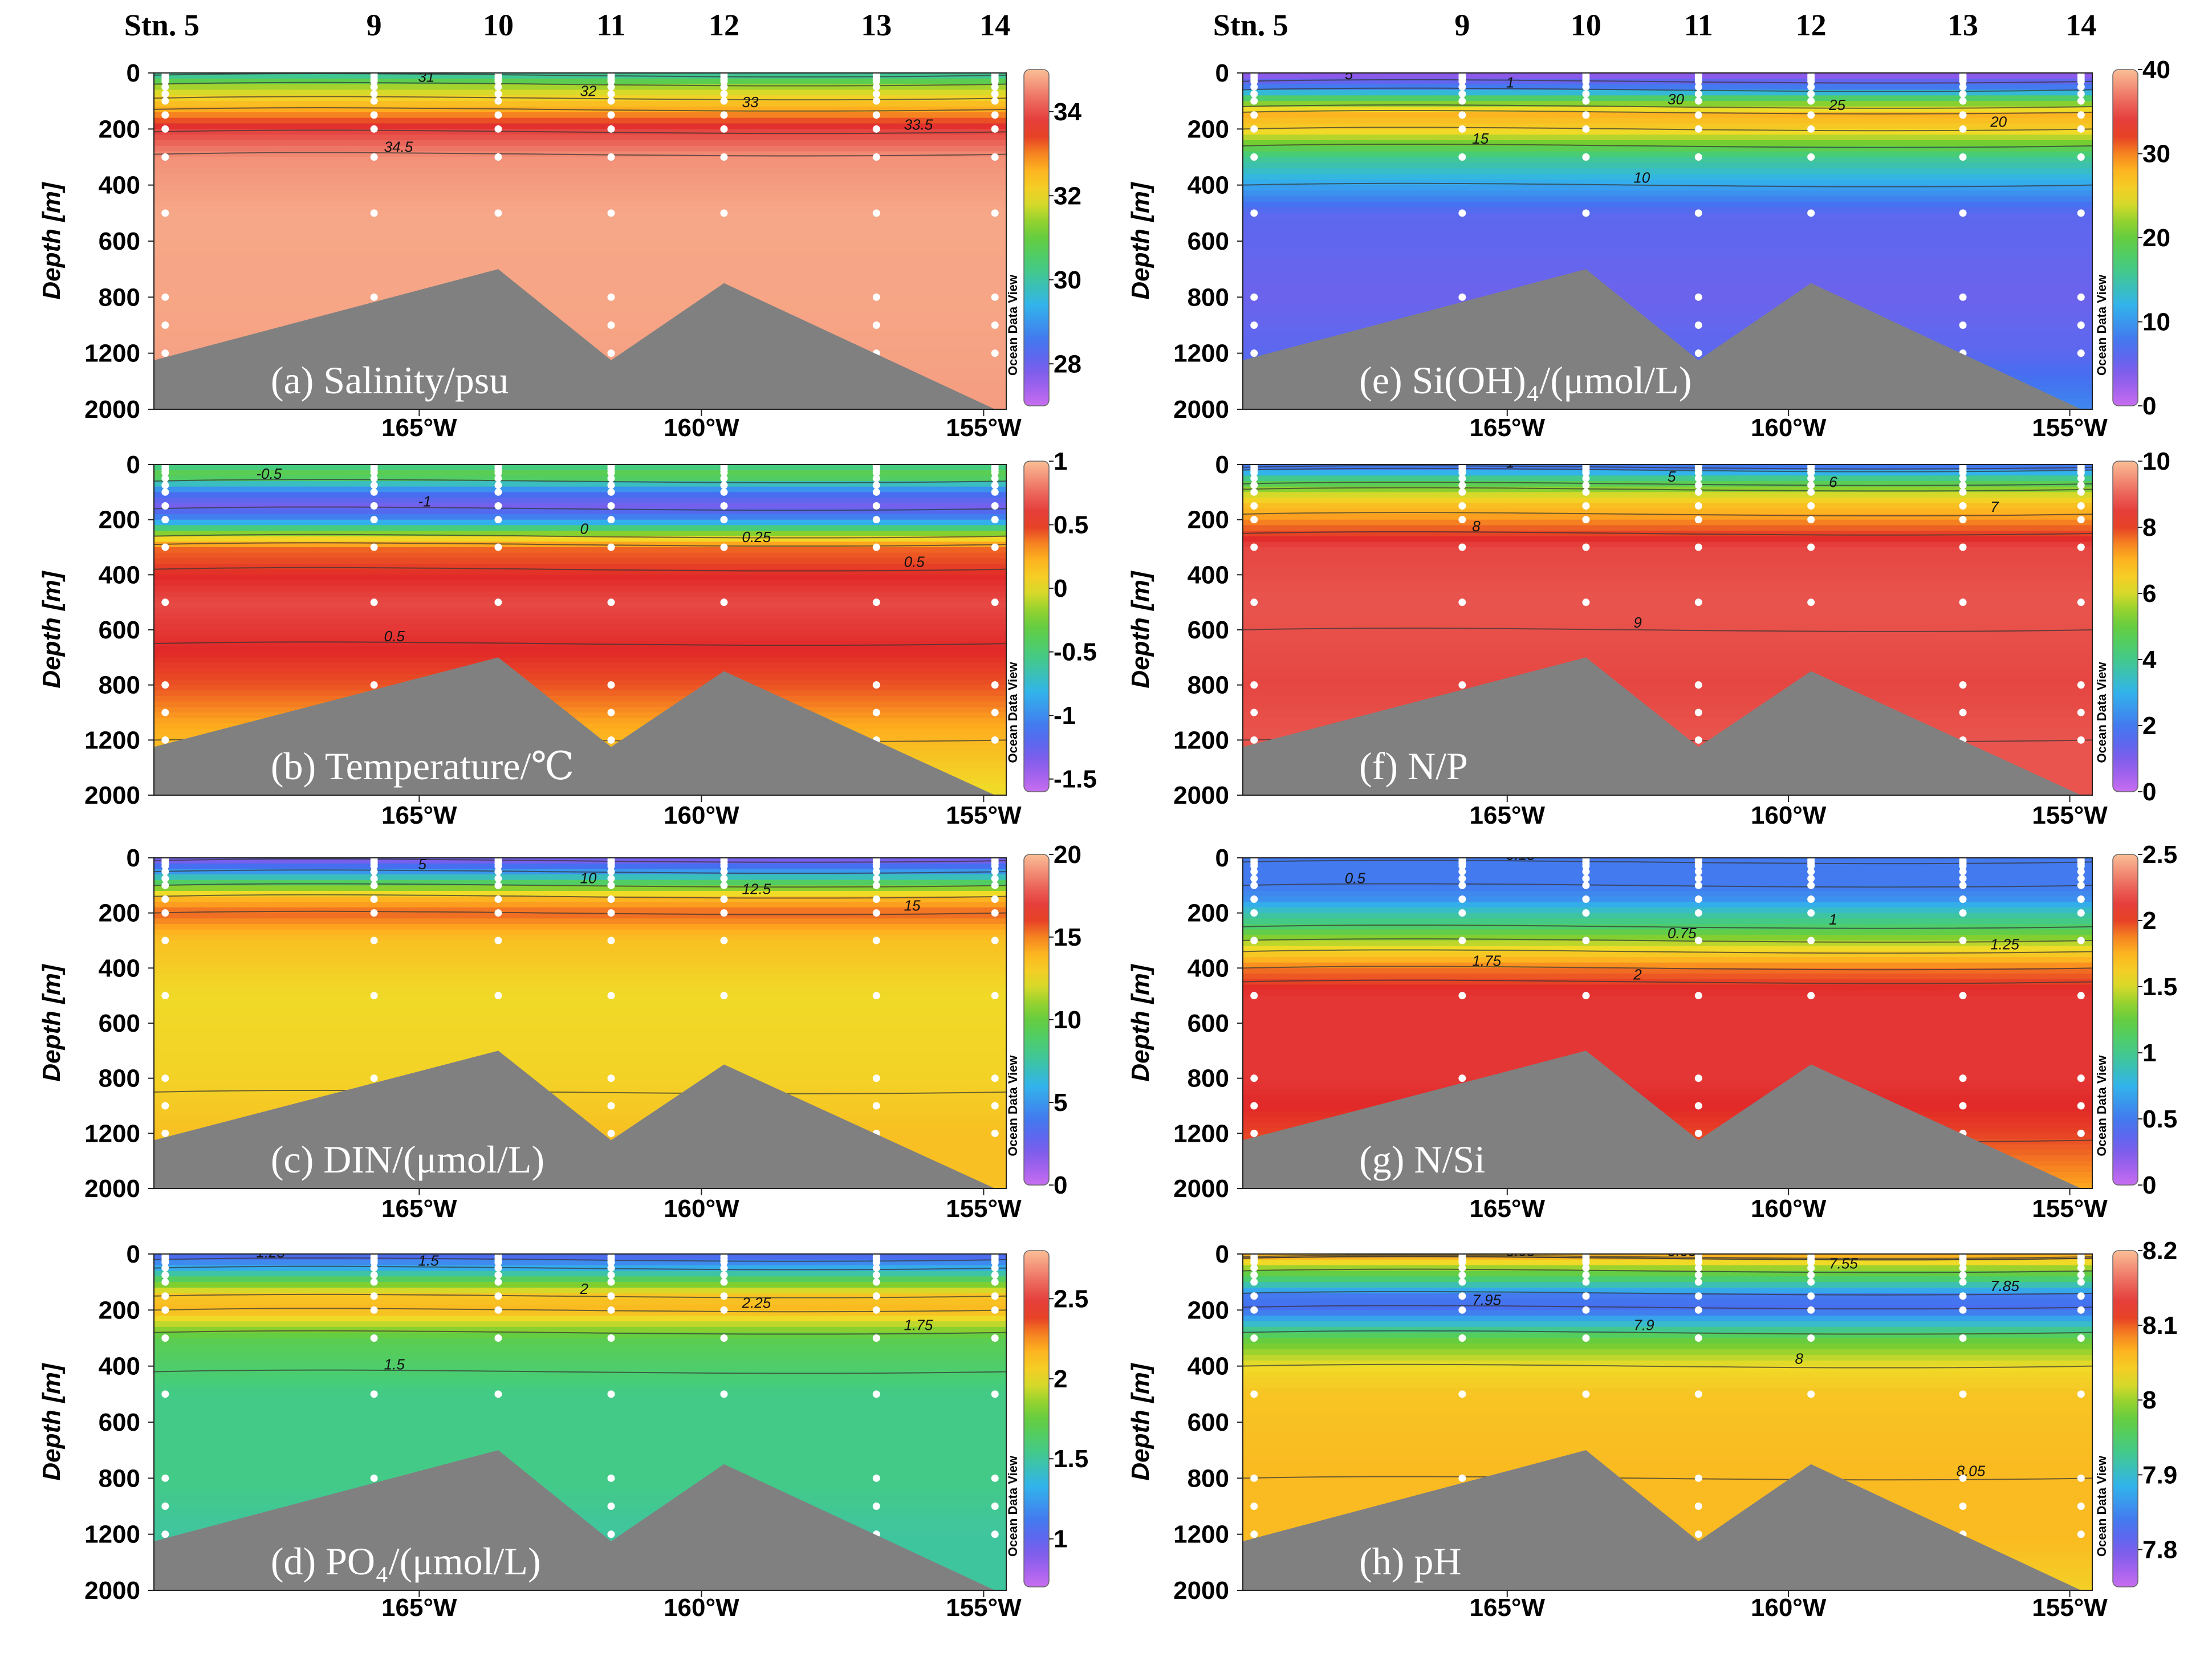  I want to click on contour-label: 1, so click(1833, 919).